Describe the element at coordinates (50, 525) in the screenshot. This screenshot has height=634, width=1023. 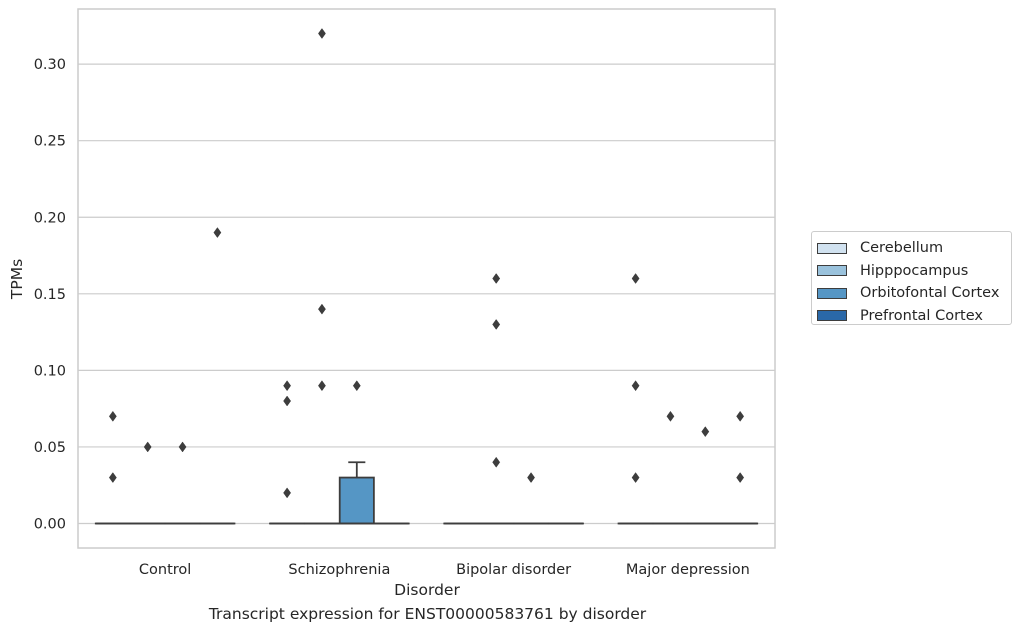
I see `y-tick-label: 0.00` at that location.